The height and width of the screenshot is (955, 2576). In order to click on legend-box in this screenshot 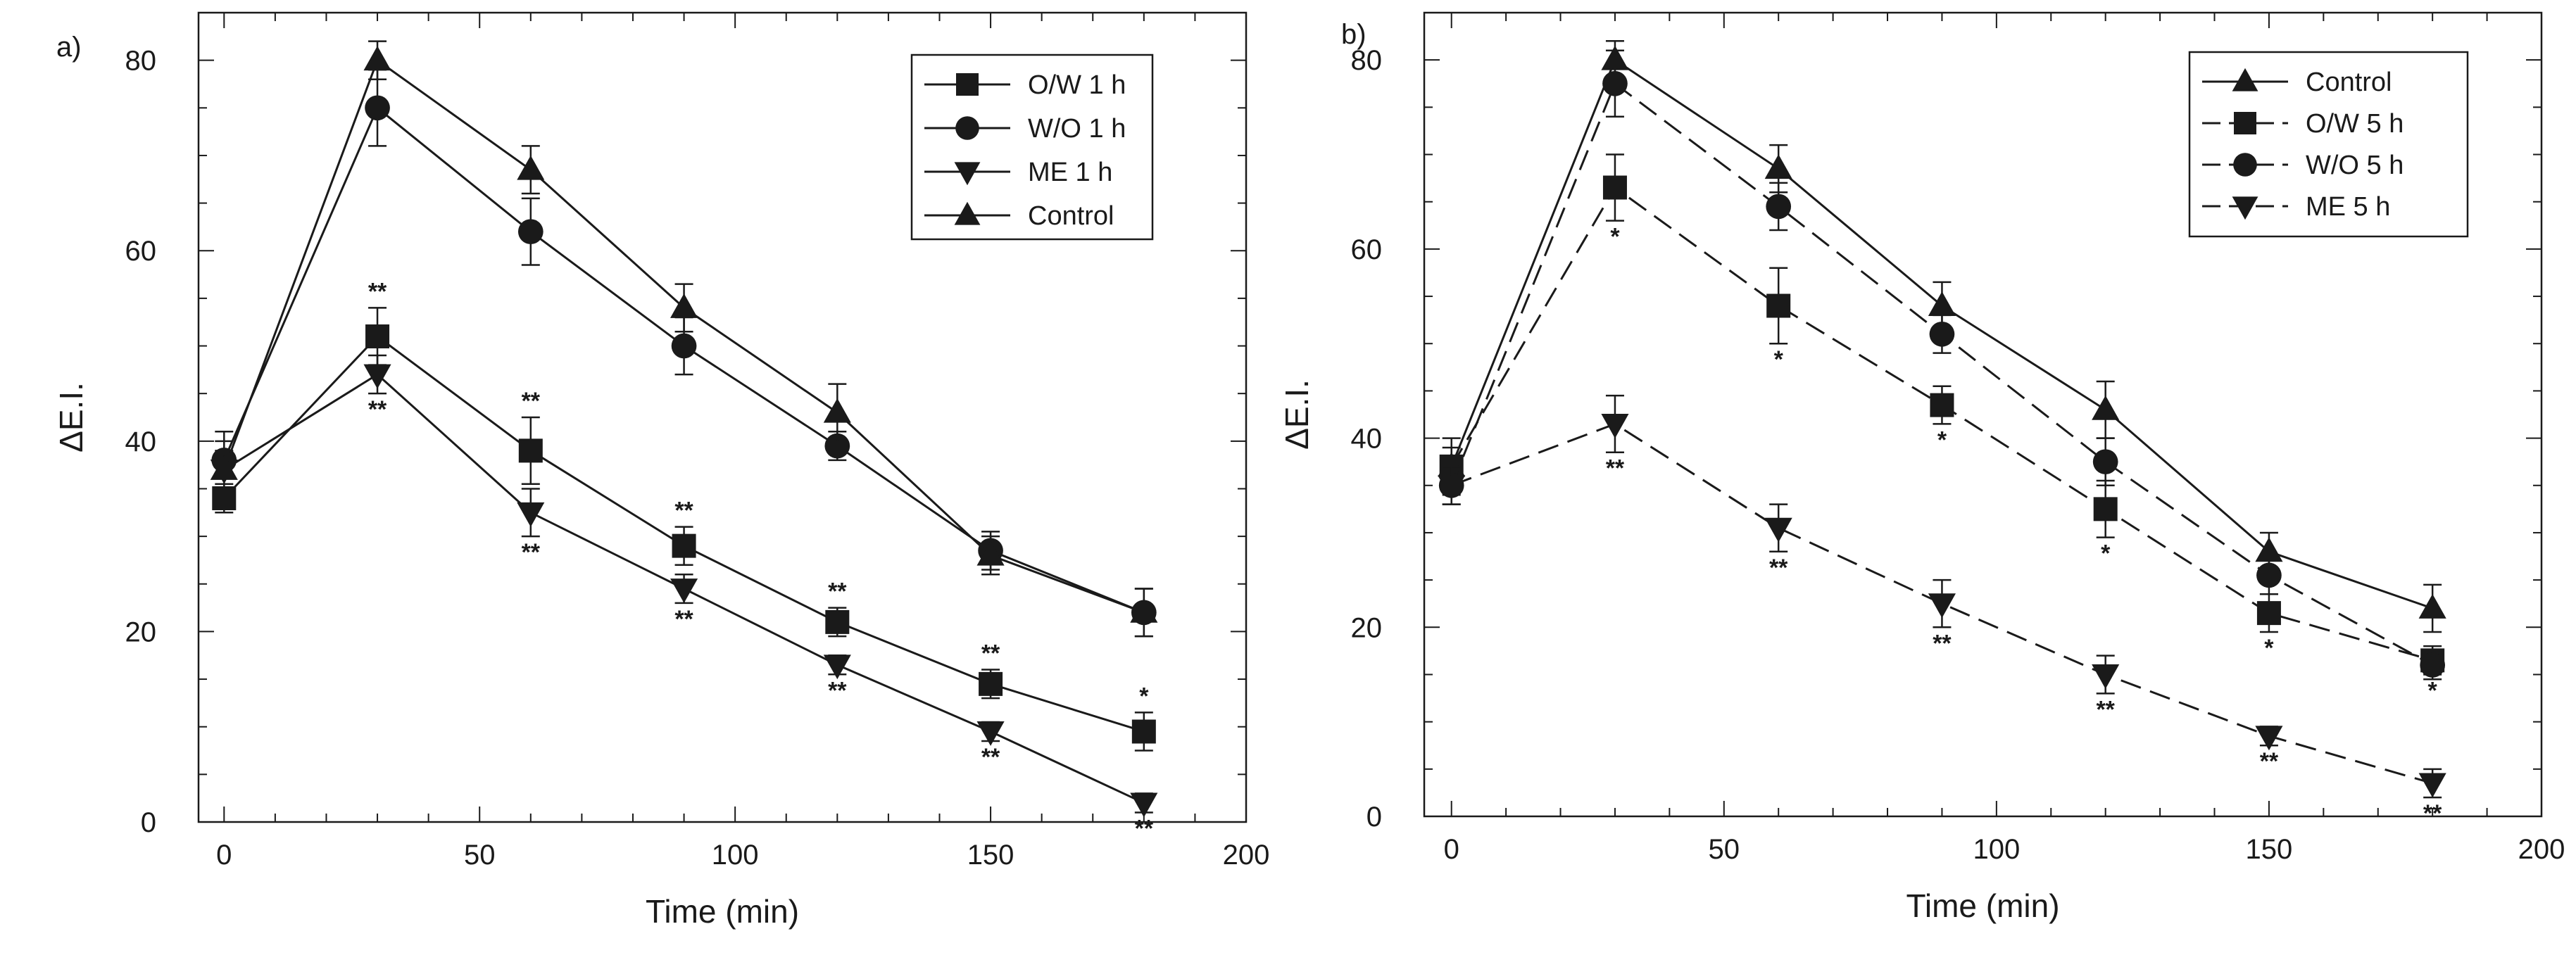, I will do `click(1032, 147)`.